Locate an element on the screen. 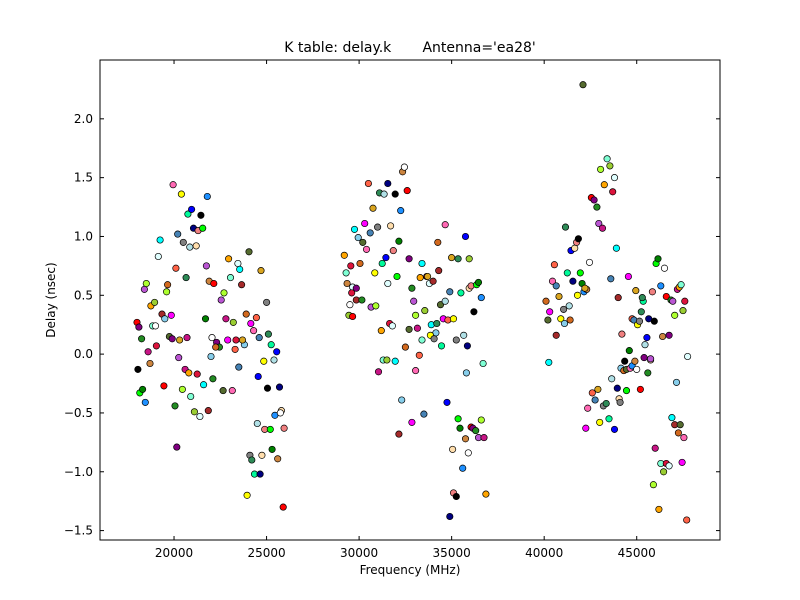  x-tick-label: 40000 is located at coordinates (544, 553).